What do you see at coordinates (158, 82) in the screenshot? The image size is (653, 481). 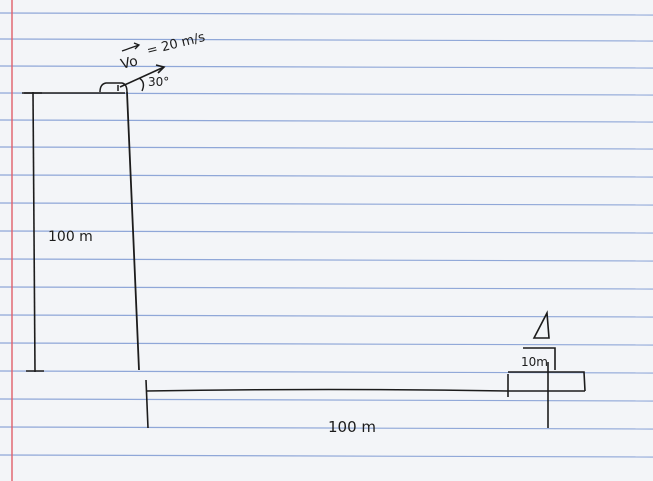 I see `angle-label: 30°` at bounding box center [158, 82].